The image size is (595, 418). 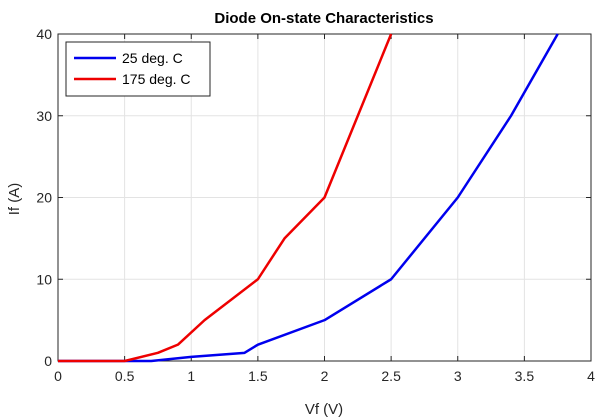 I want to click on y-axis-label: If (A), so click(x=14, y=199).